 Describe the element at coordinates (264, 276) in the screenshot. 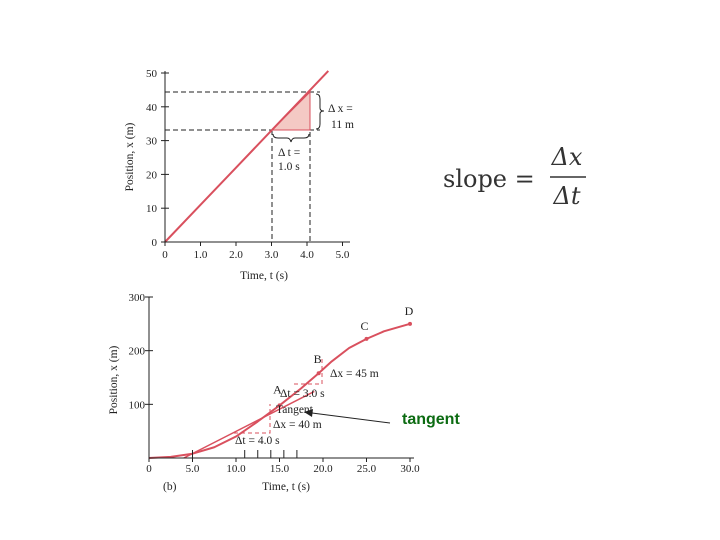

I see `top-x-axis-title: Time, t (s)` at that location.